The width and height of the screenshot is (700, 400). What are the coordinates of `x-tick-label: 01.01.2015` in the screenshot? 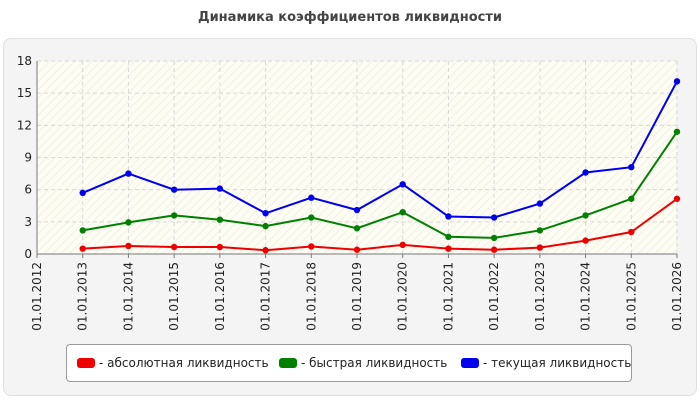 It's located at (174, 296).